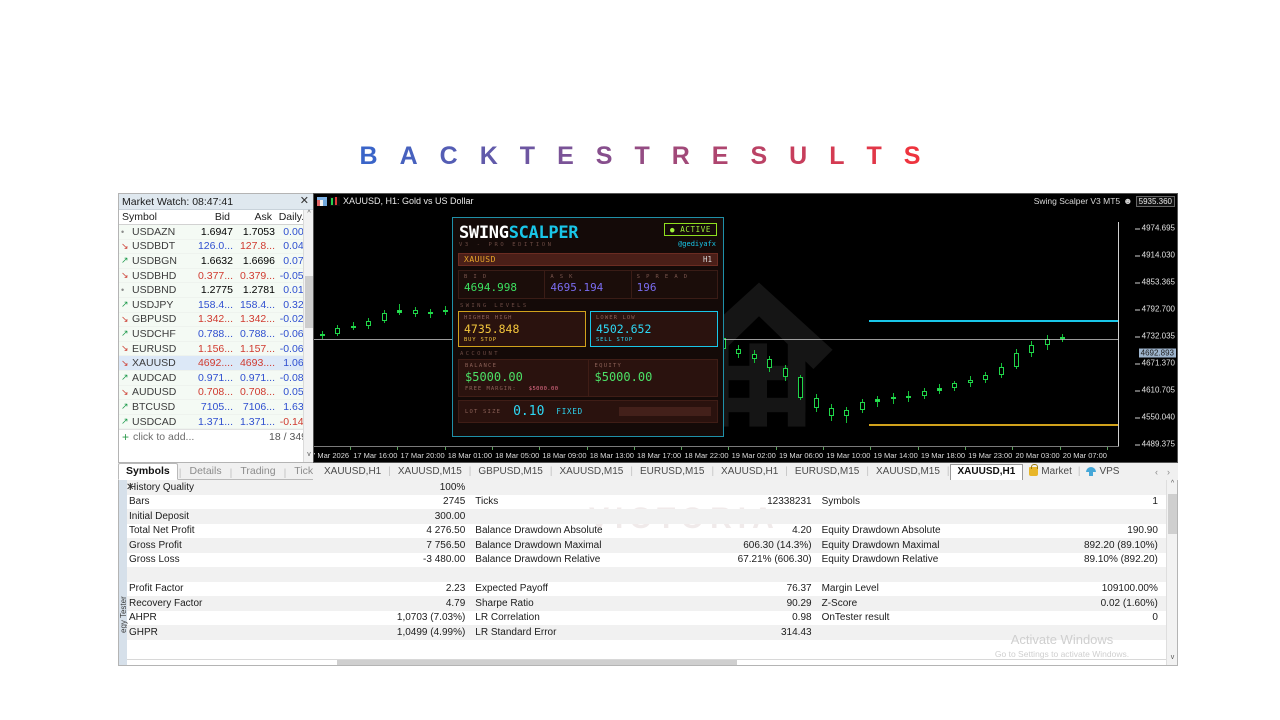 The width and height of the screenshot is (1280, 720). What do you see at coordinates (799, 589) in the screenshot?
I see `metric-value: 76.37` at bounding box center [799, 589].